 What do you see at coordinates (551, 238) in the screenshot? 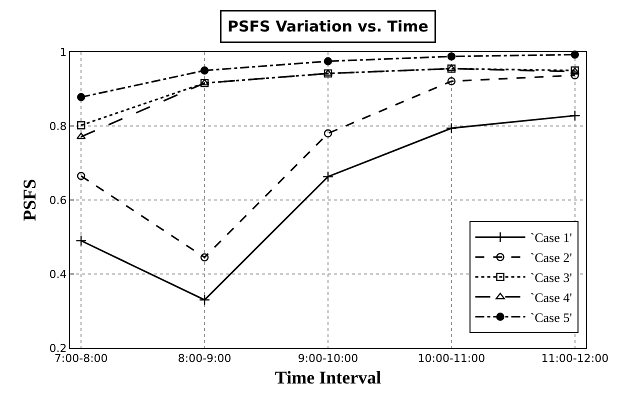
I see `legend-label: `Case 1'` at bounding box center [551, 238].